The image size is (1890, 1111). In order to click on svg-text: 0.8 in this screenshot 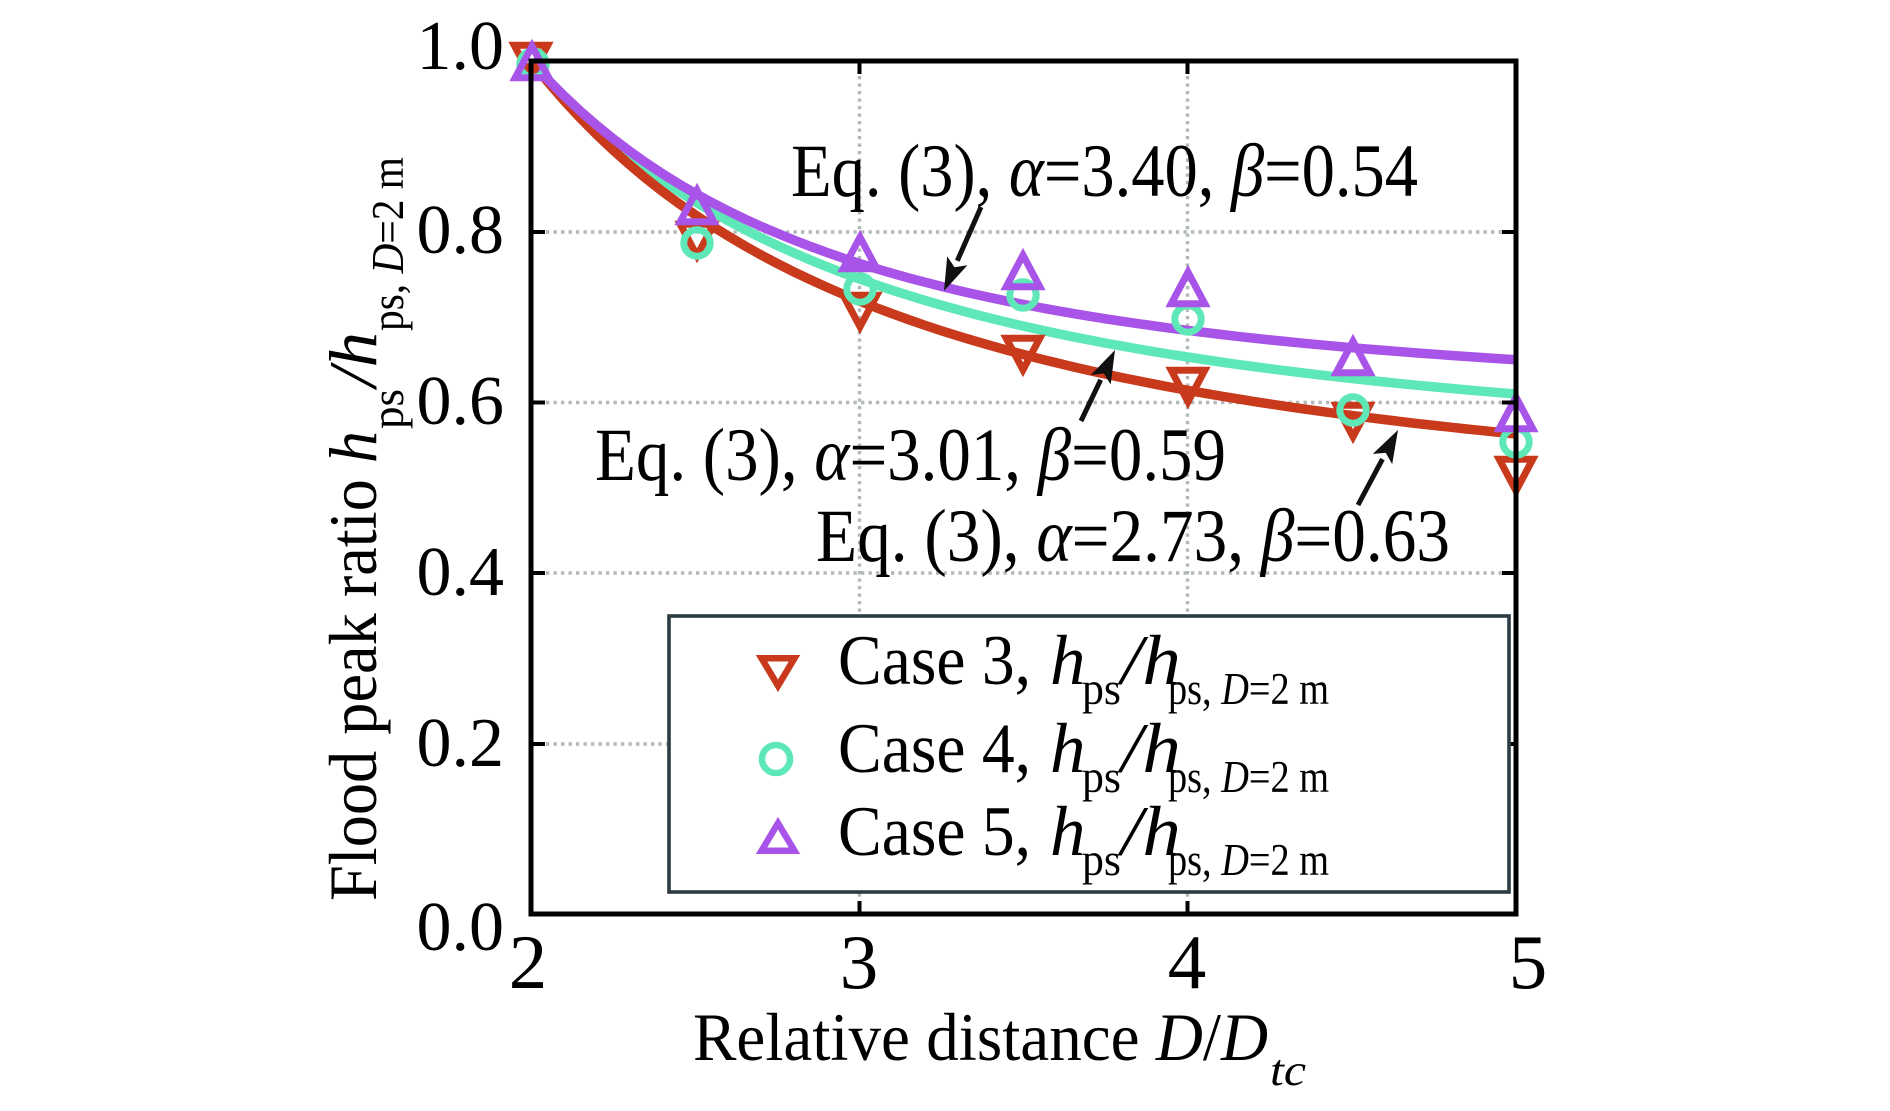, I will do `click(461, 230)`.